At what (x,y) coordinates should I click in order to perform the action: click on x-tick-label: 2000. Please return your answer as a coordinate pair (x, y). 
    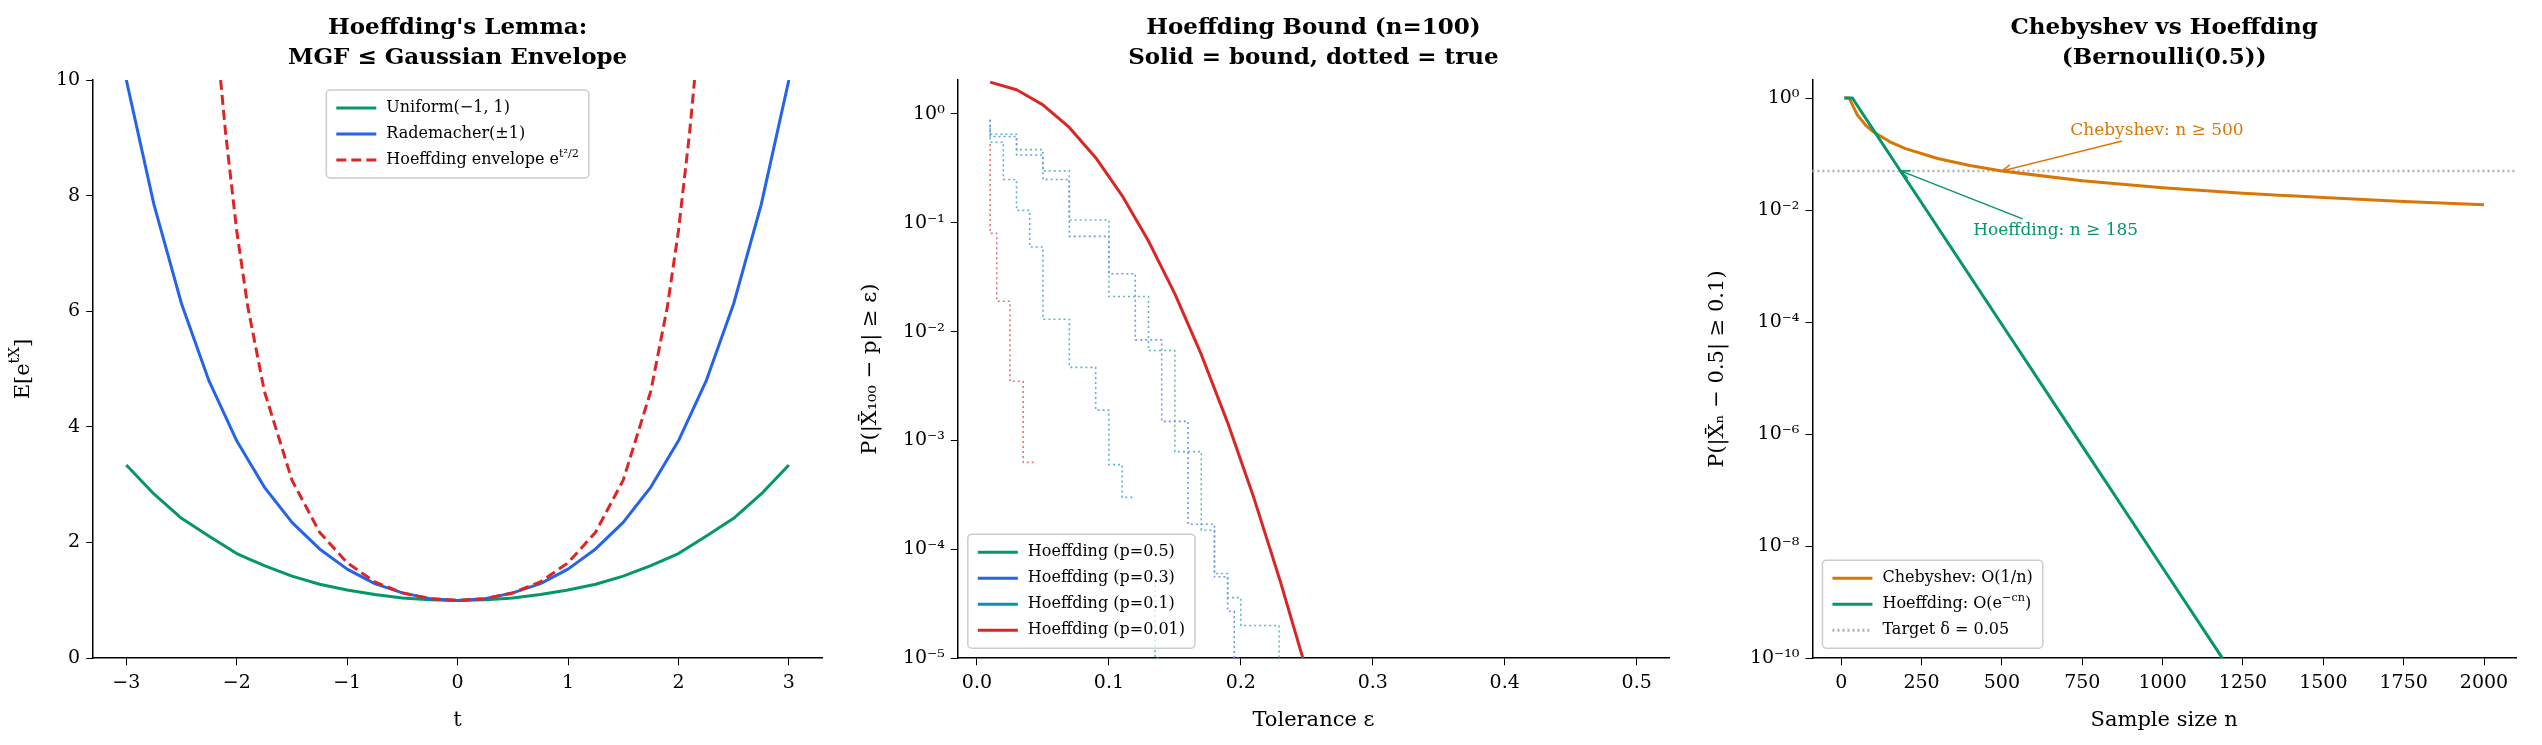
    Looking at the image, I should click on (2484, 680).